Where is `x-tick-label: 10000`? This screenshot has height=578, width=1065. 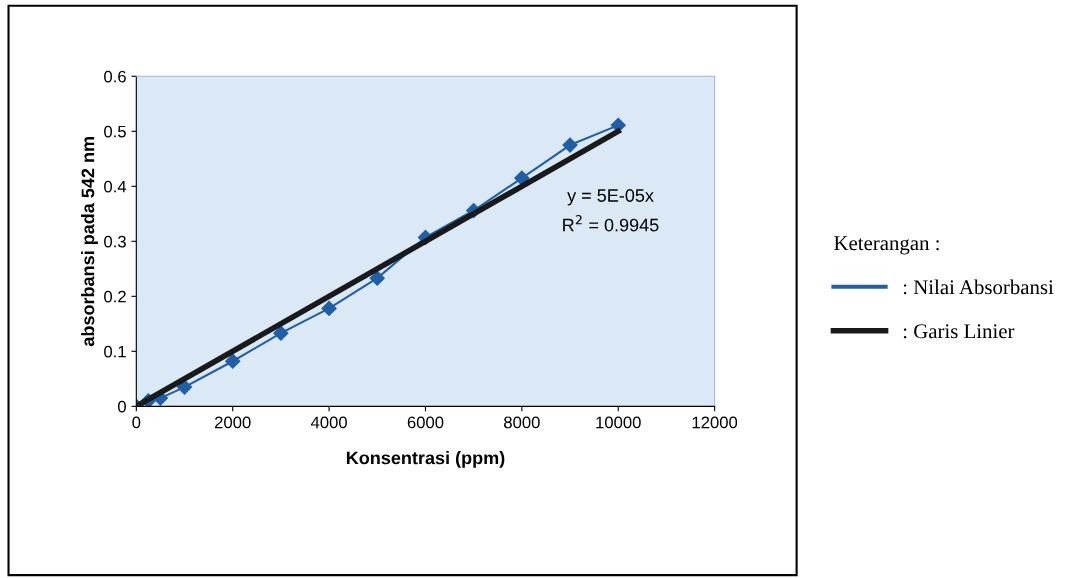
x-tick-label: 10000 is located at coordinates (618, 422).